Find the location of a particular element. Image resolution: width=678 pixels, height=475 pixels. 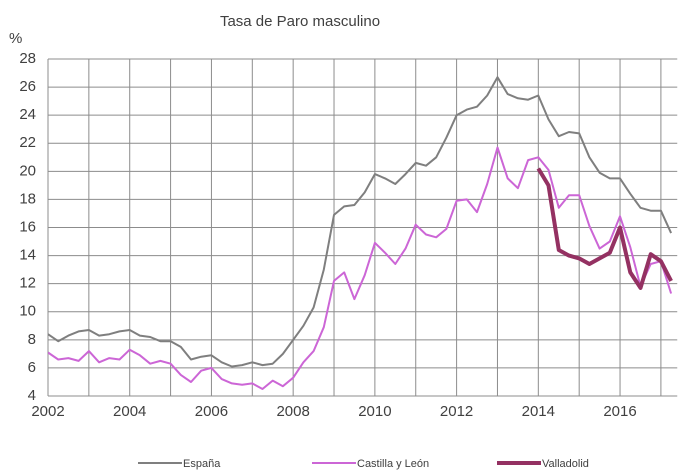

x-tick-label: 2006 is located at coordinates (211, 411).